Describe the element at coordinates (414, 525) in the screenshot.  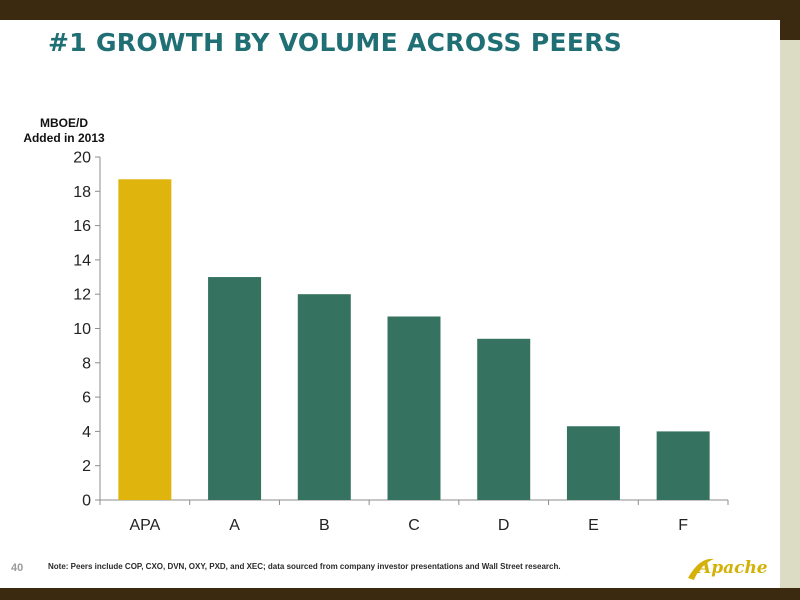
I see `x-tick-label: C` at that location.